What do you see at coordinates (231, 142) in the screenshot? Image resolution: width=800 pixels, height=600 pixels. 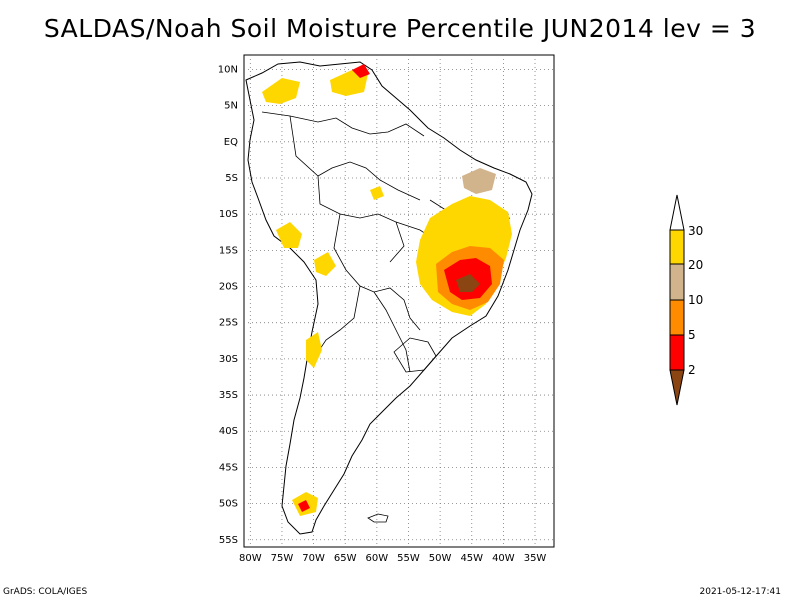 I see `lat-tick-label: EQ` at bounding box center [231, 142].